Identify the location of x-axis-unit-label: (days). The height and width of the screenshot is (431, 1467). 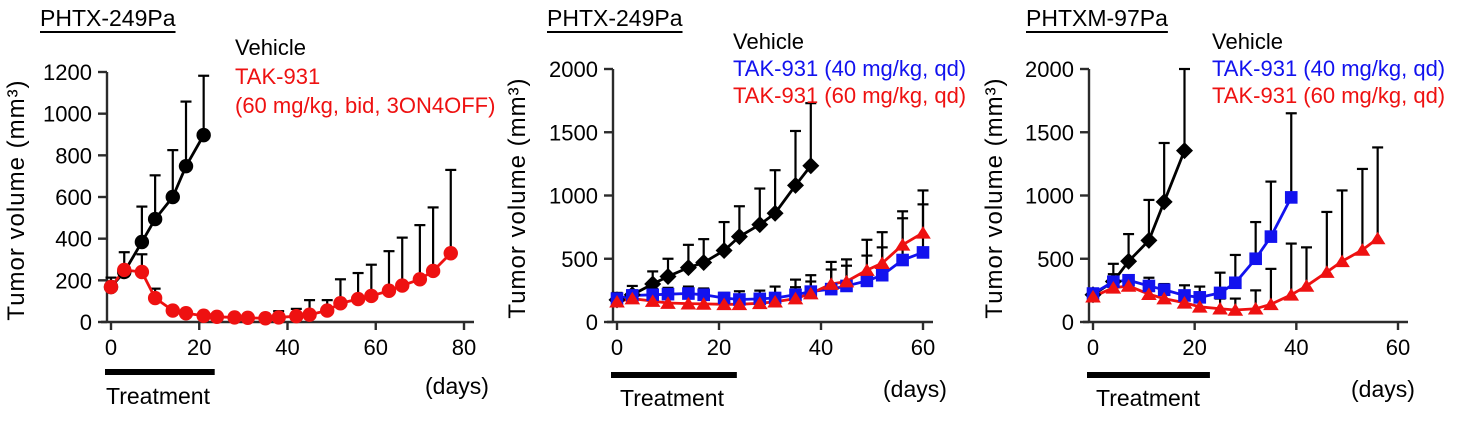
(915, 389).